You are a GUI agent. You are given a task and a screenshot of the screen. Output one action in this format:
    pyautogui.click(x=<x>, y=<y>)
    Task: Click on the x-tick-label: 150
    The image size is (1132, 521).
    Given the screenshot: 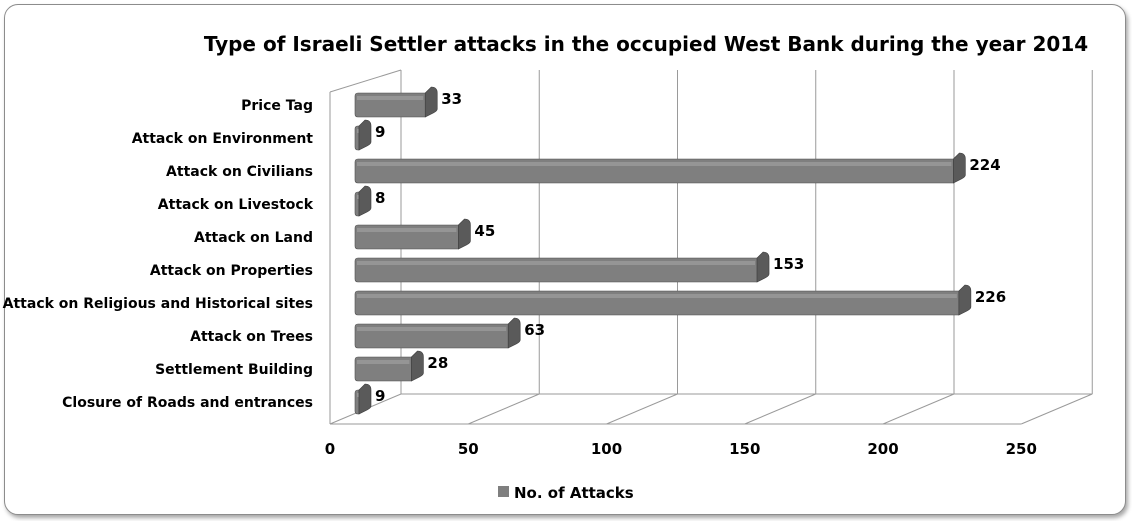 What is the action you would take?
    pyautogui.click(x=744, y=449)
    